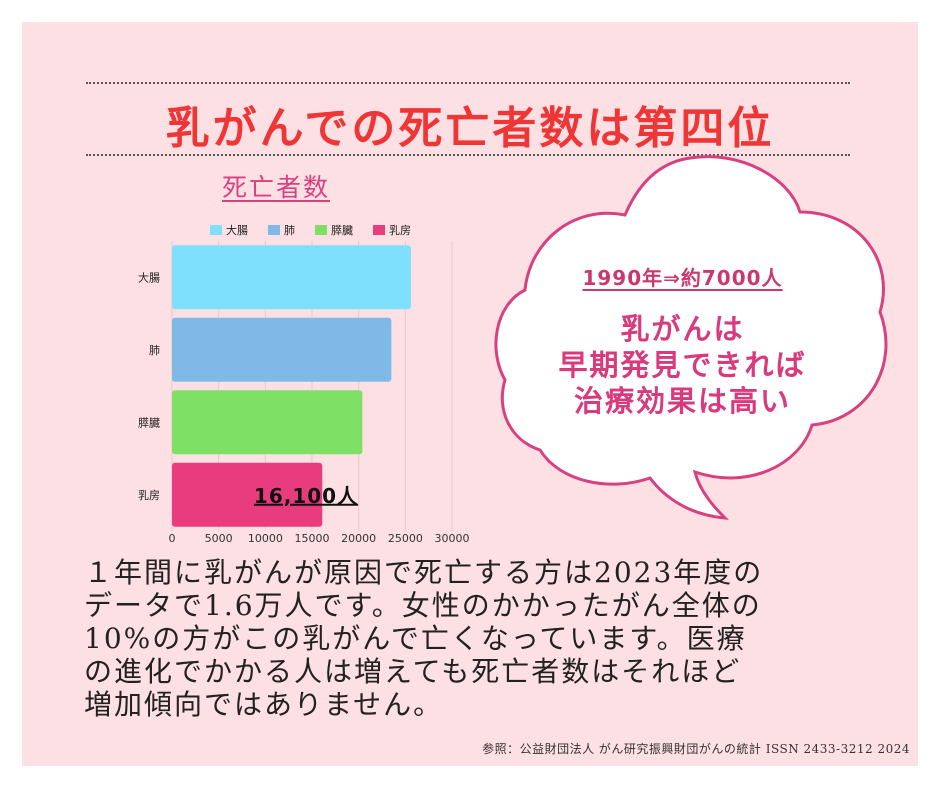  I want to click on chart-subtitle: 死亡者数, so click(276, 187).